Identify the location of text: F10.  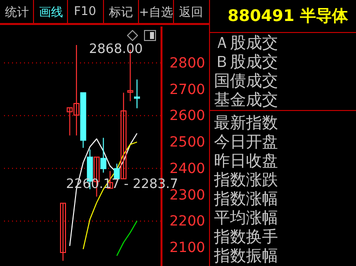
(85, 11).